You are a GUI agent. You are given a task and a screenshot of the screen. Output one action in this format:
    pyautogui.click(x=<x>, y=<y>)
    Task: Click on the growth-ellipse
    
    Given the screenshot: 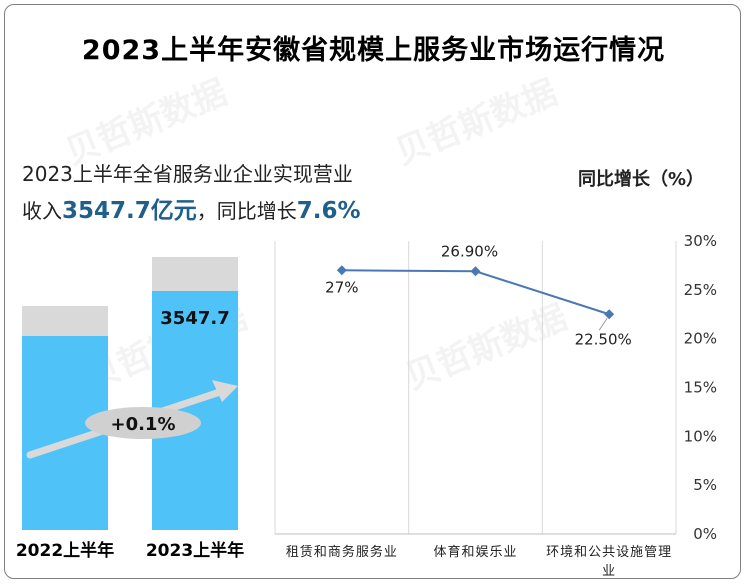 What is the action you would take?
    pyautogui.click(x=143, y=423)
    